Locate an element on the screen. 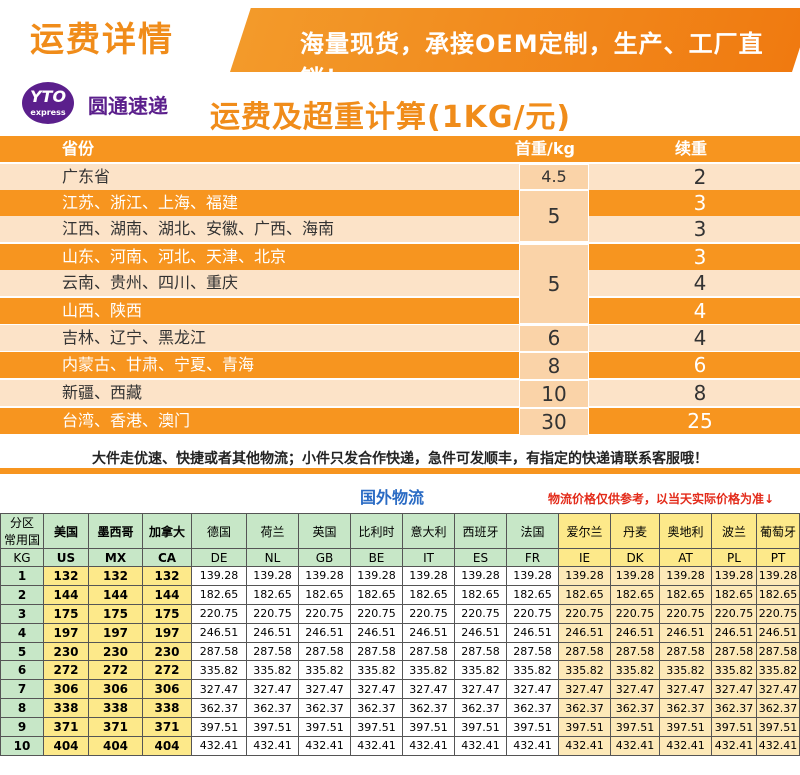 Image resolution: width=800 pixels, height=775 pixels. kg-cell: 6 is located at coordinates (22, 670).